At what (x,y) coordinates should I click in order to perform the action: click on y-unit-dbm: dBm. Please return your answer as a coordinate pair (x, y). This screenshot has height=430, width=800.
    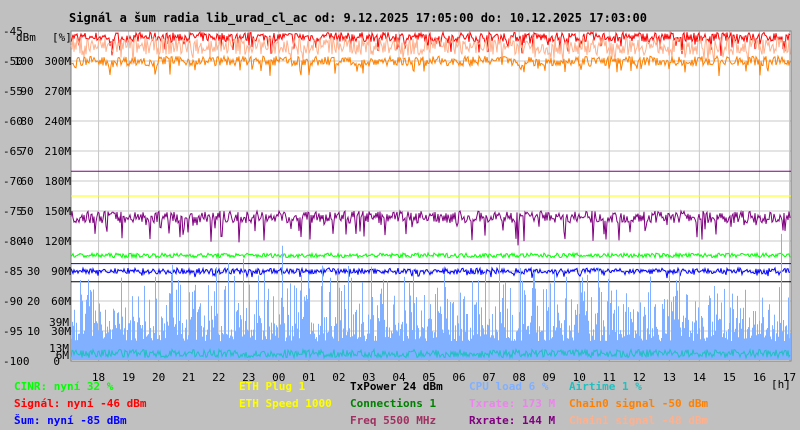
    Looking at the image, I should click on (26, 37).